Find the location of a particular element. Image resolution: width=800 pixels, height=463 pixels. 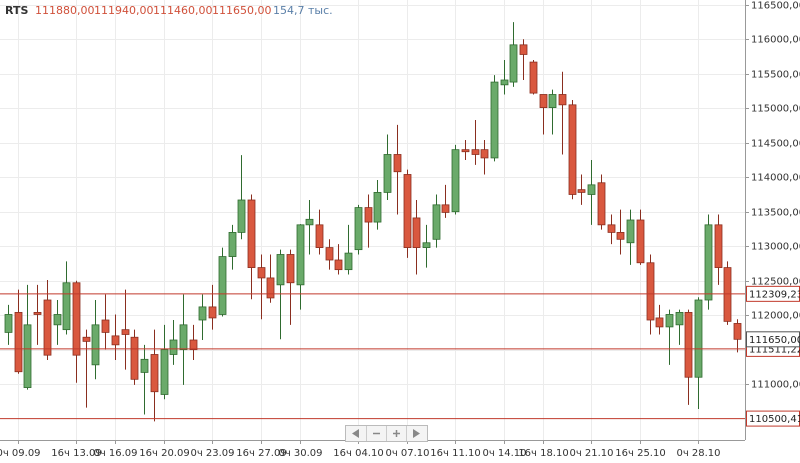

y-tick-label: 112500,00 is located at coordinates (775, 282).